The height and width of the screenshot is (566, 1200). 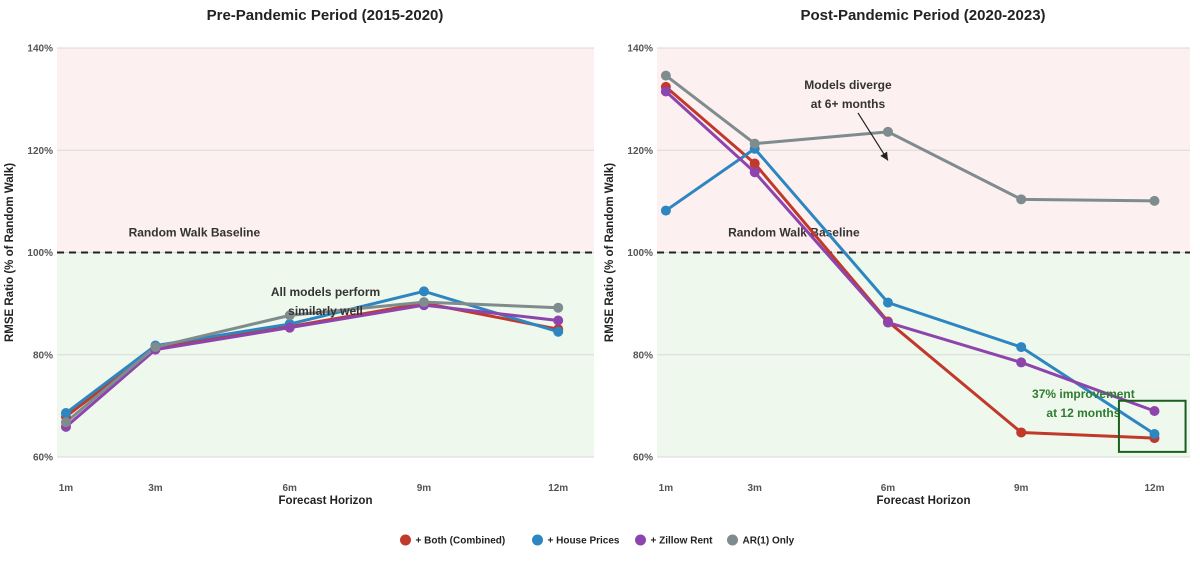 I want to click on annotation-text: All models perform, so click(x=325, y=292).